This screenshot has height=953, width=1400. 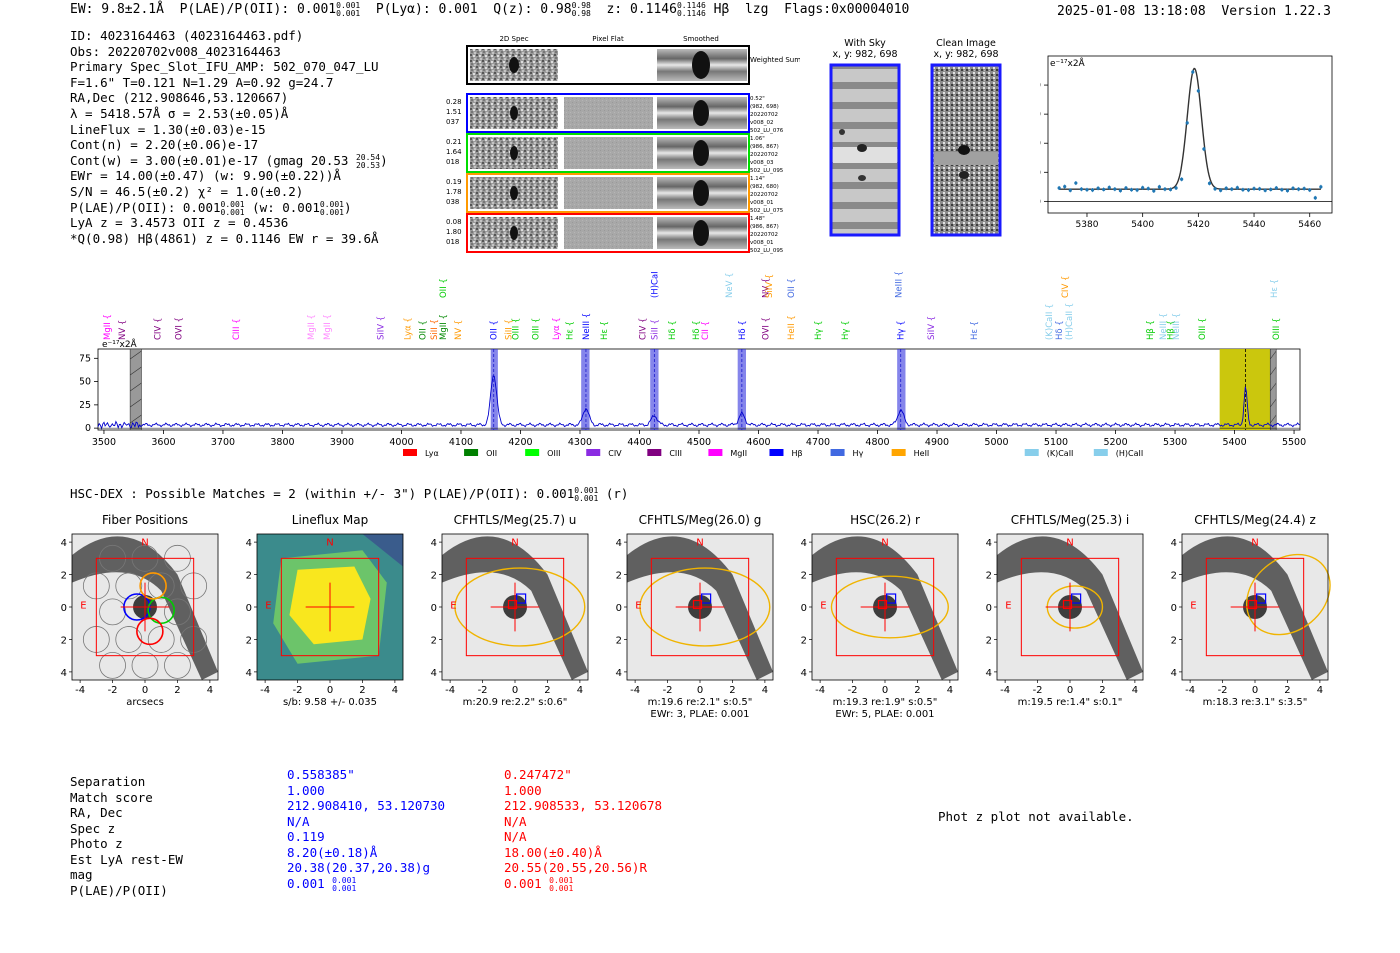 I want to click on spec-line-label: NeIII {, so click(x=1164, y=326).